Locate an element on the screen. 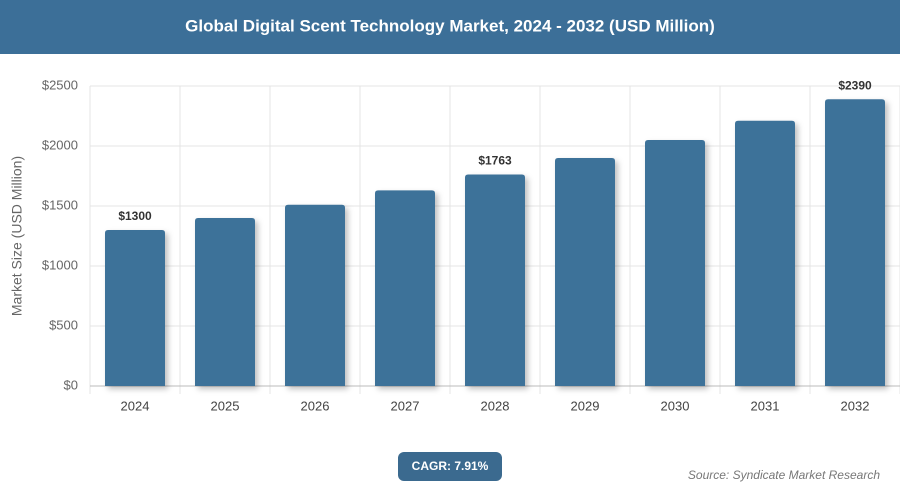 This screenshot has width=900, height=500. source: Source: Syndicate Market Research is located at coordinates (784, 475).